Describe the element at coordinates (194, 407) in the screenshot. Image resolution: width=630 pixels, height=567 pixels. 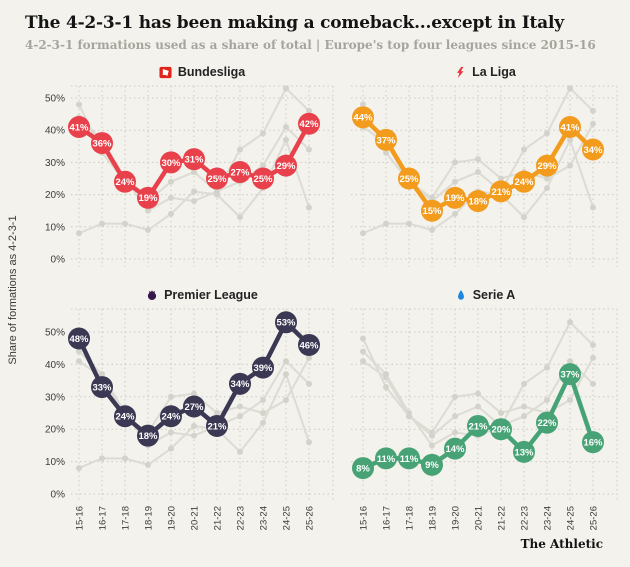
I see `data-point-value: 27%` at that location.